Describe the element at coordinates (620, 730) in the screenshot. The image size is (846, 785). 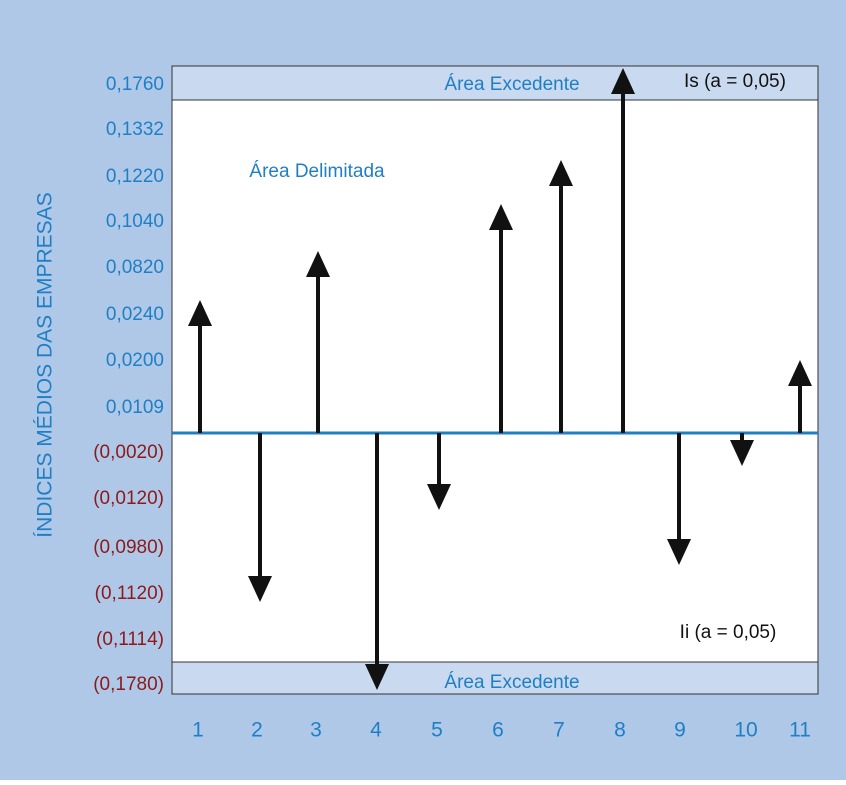
I see `x-label: 8` at that location.